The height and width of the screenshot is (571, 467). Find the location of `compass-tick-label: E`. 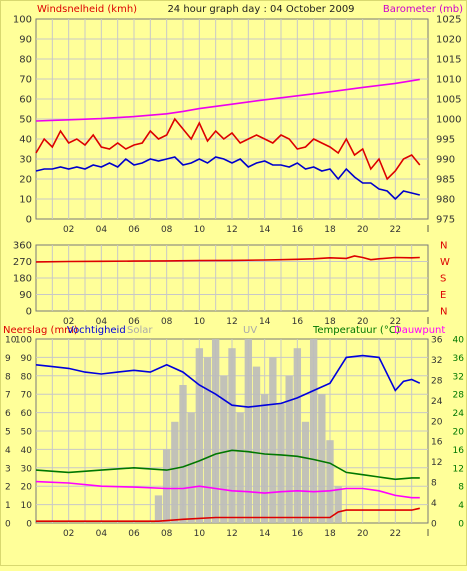

compass-tick-label: E is located at coordinates (443, 295).